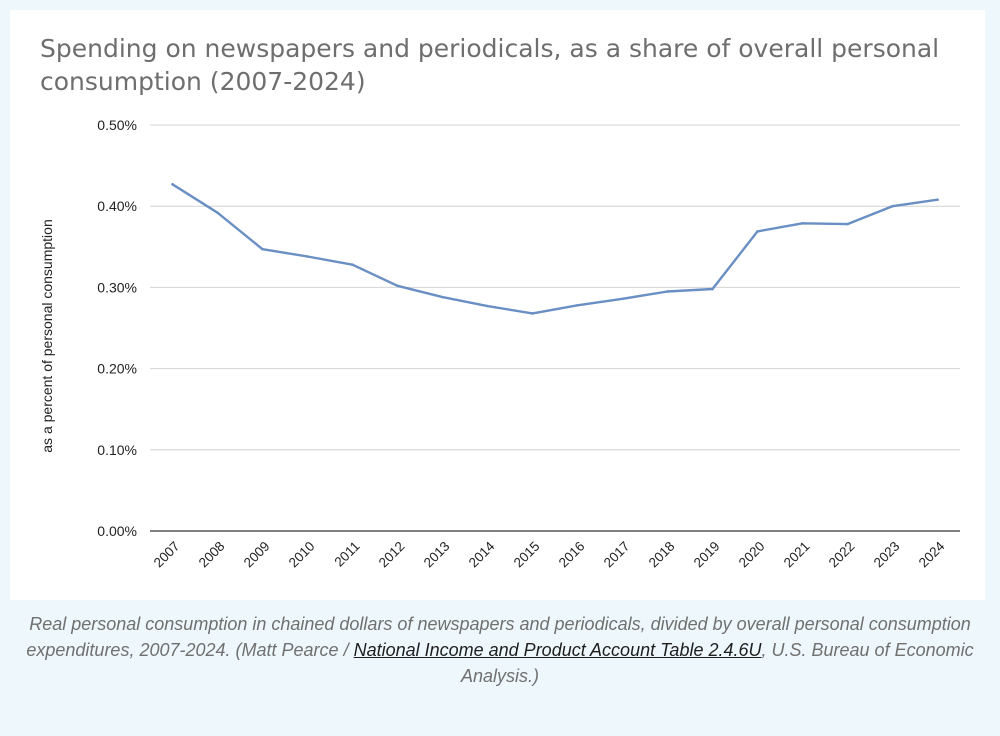  I want to click on series-line, so click(555, 249).